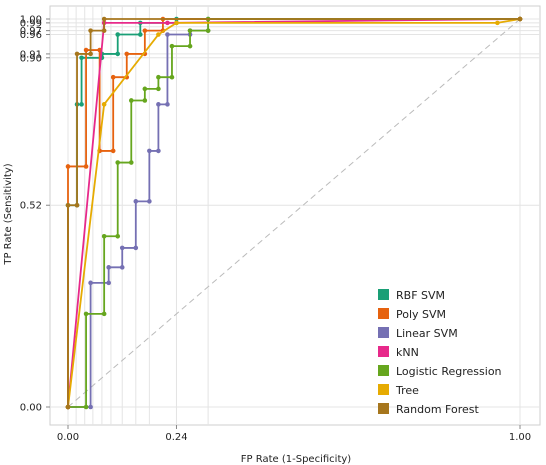 The width and height of the screenshot is (546, 465). What do you see at coordinates (294, 434) in the screenshot?
I see `x-axis: 0.00 0.24 1.00` at bounding box center [294, 434].